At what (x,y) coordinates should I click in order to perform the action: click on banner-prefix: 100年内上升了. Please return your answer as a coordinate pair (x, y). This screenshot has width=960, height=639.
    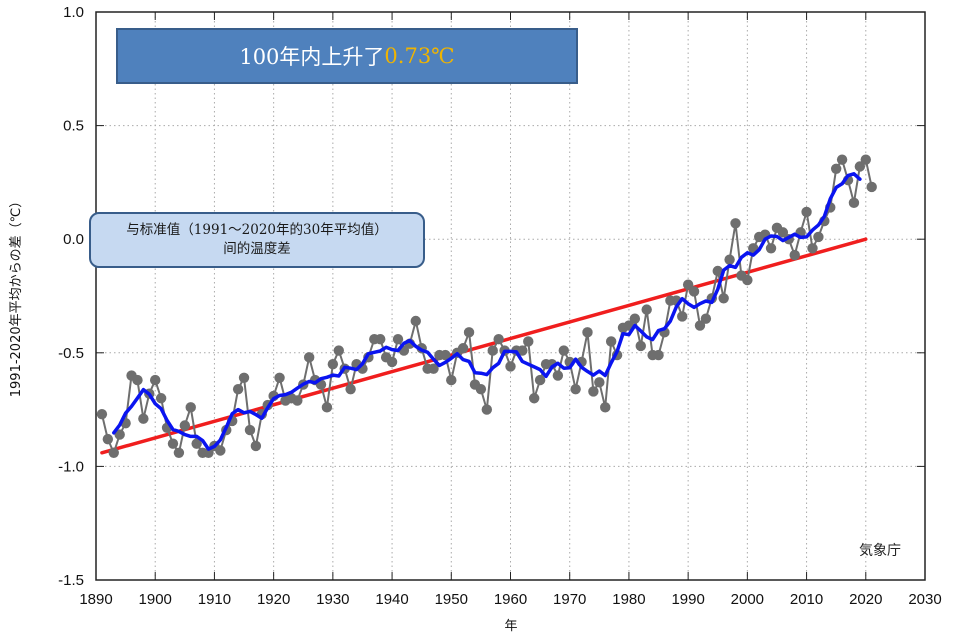
    Looking at the image, I should click on (312, 57).